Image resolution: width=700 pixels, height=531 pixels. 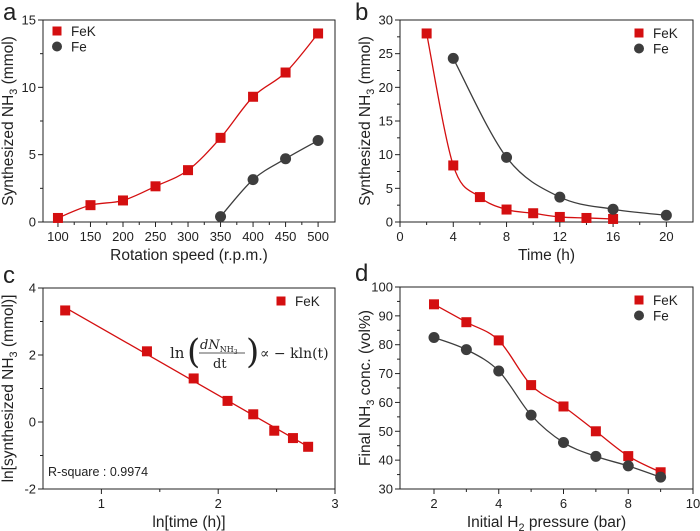 What do you see at coordinates (506, 236) in the screenshot?
I see `x-tick-label: 8` at bounding box center [506, 236].